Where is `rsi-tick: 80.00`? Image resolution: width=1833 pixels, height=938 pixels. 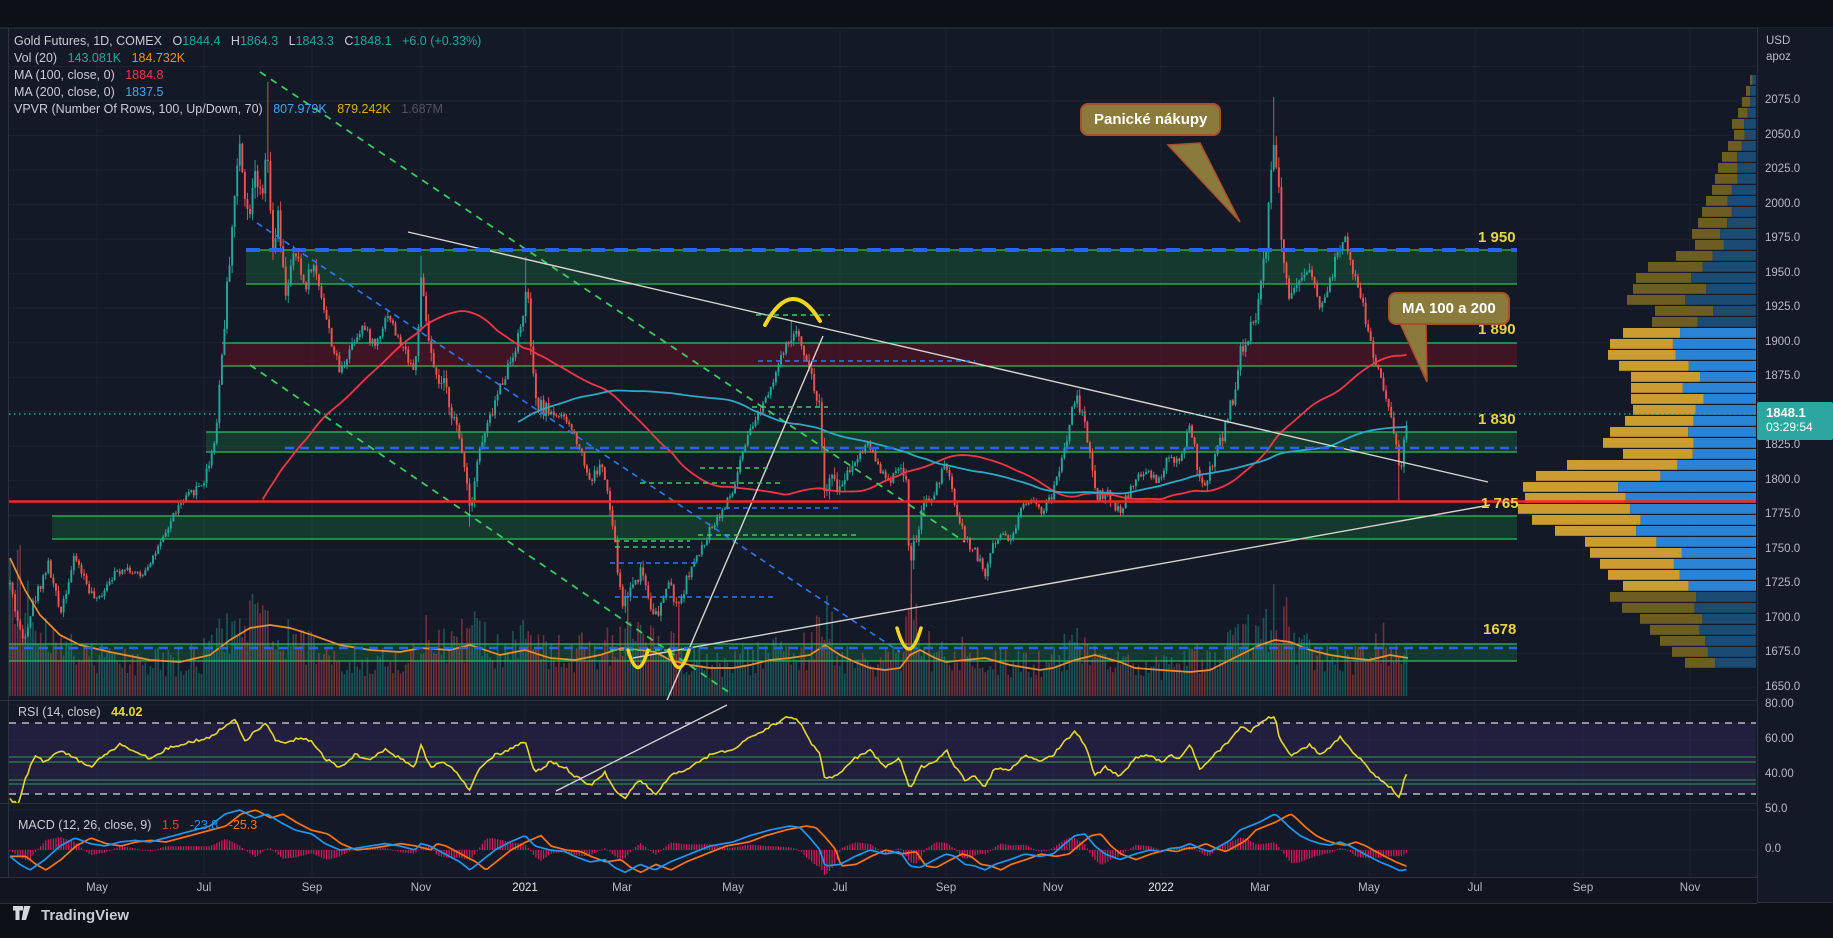
rsi-tick: 80.00 is located at coordinates (1779, 704).